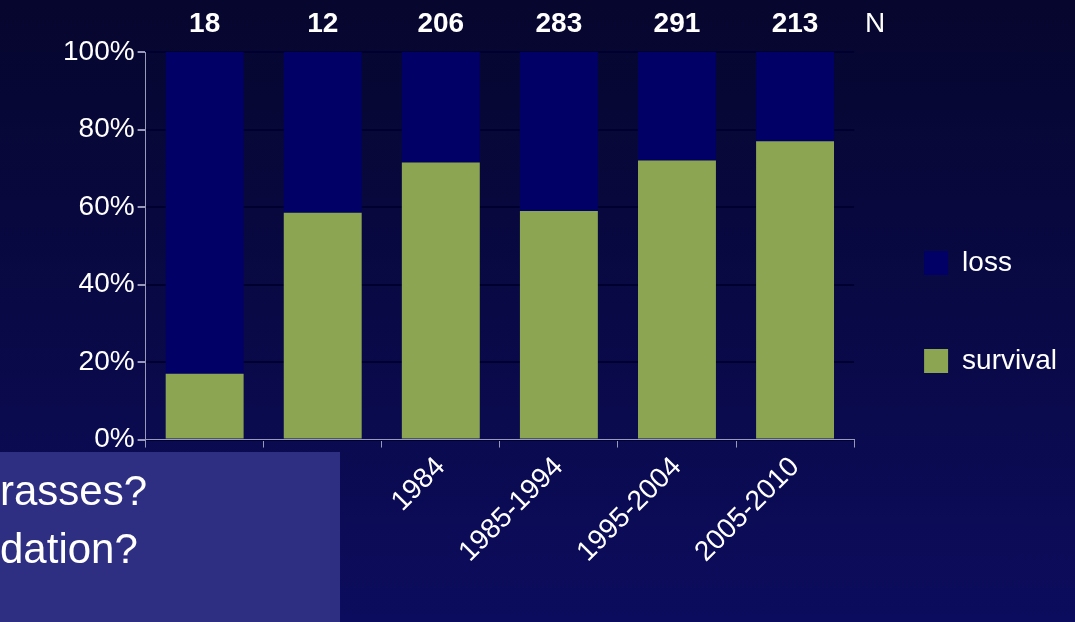 The height and width of the screenshot is (622, 1075). What do you see at coordinates (1010, 359) in the screenshot?
I see `legend-label: survival` at bounding box center [1010, 359].